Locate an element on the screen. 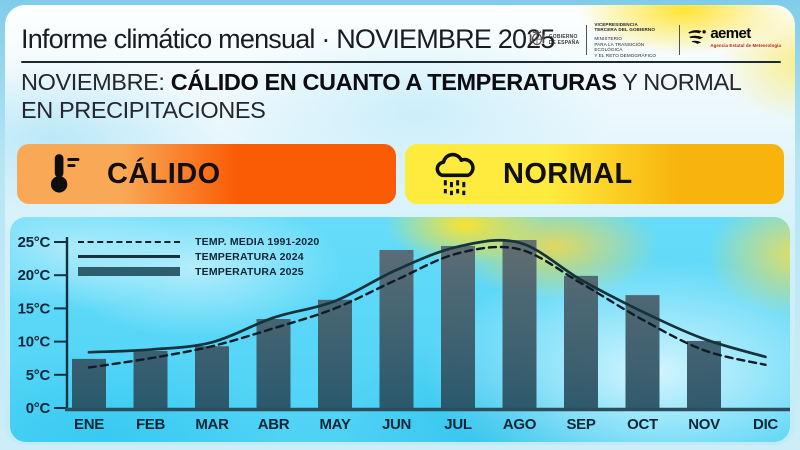  month-label: JUL is located at coordinates (458, 424).